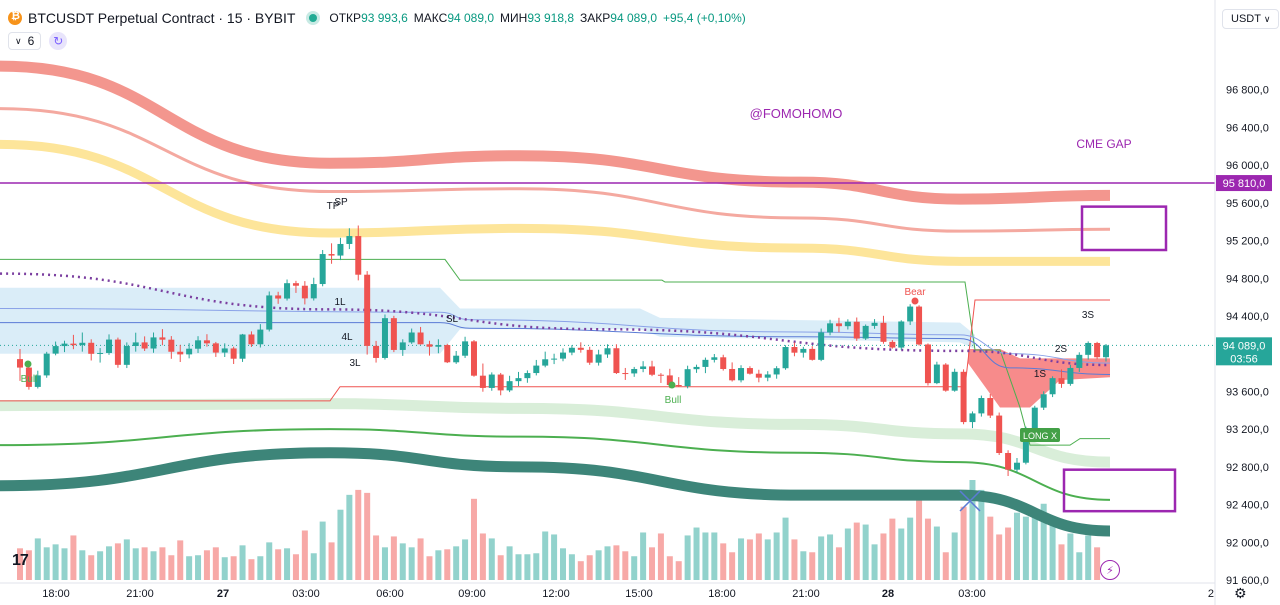 The image size is (1280, 605). What do you see at coordinates (58, 41) in the screenshot?
I see `refresh-icon: ↻` at bounding box center [58, 41].